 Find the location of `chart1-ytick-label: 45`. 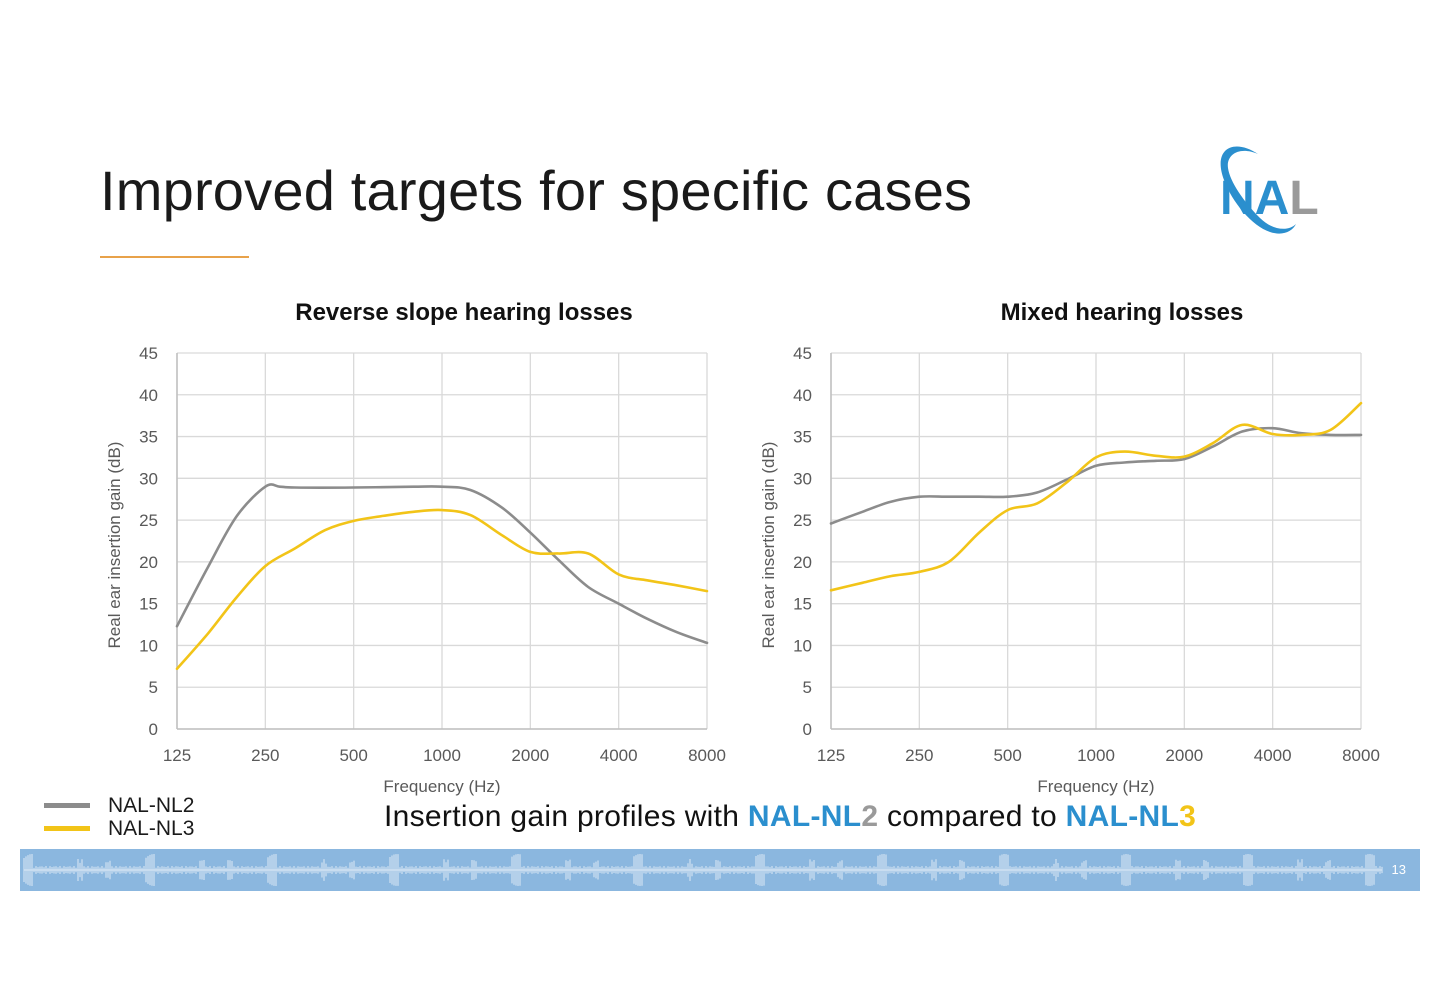

chart1-ytick-label: 45 is located at coordinates (148, 353).